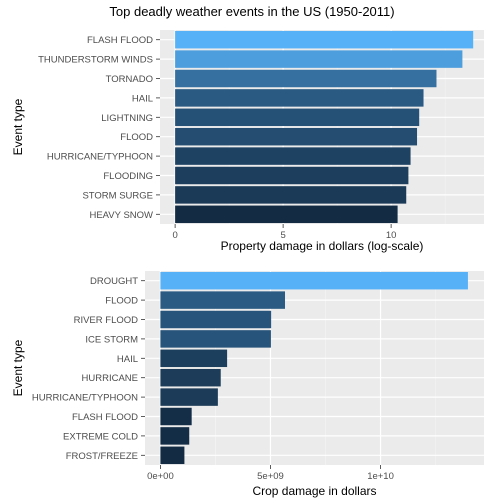 The height and width of the screenshot is (504, 504). I want to click on bar-drought, so click(314, 280).